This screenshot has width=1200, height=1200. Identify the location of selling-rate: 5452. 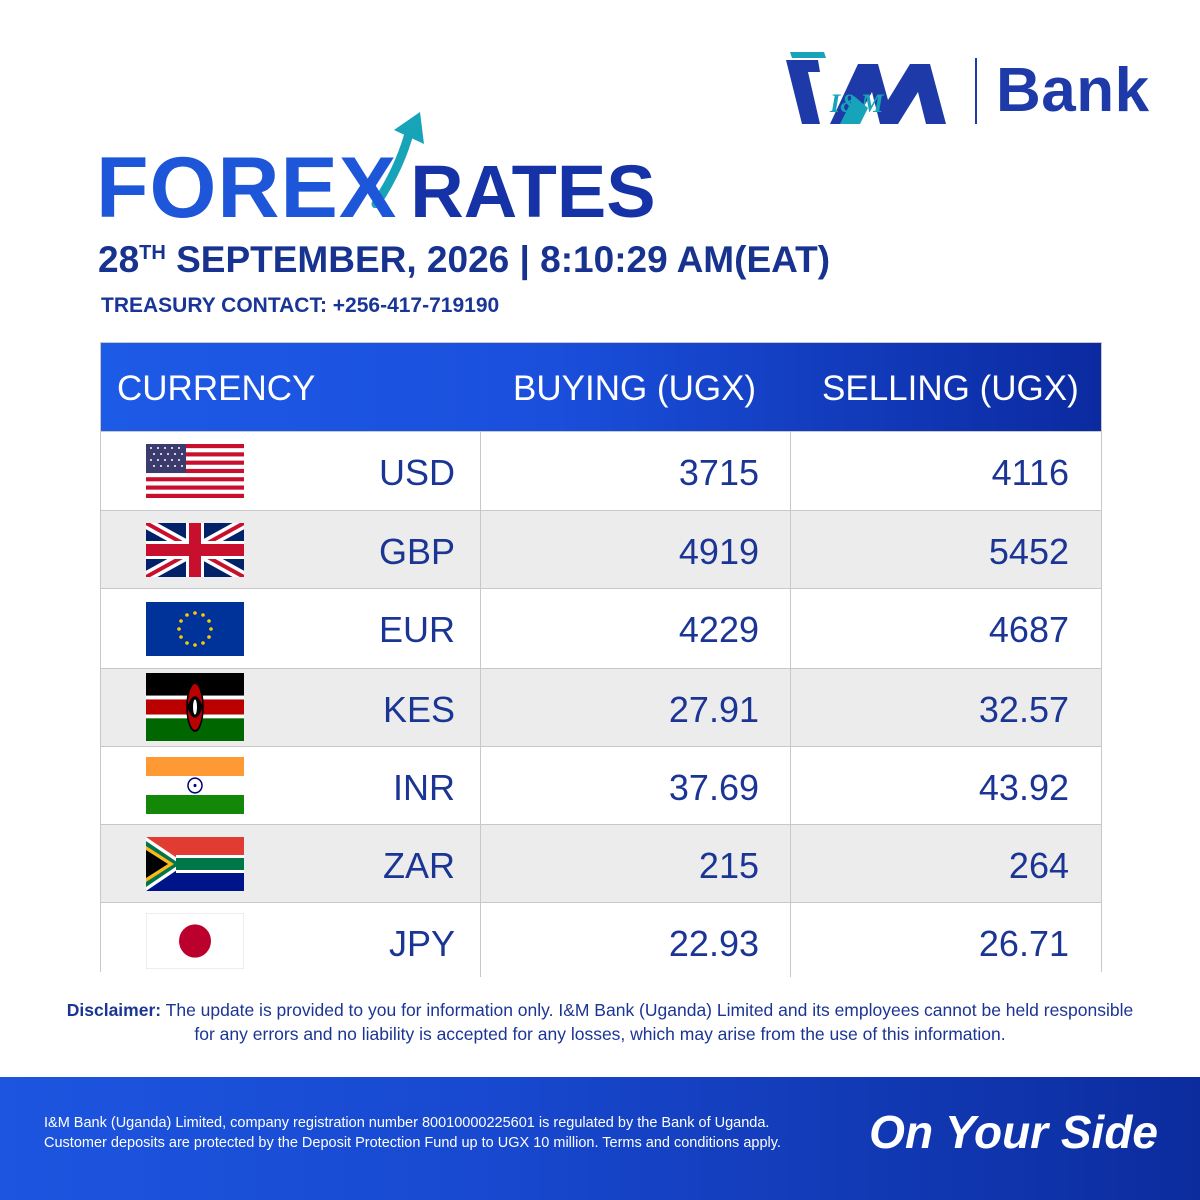
(1028, 551).